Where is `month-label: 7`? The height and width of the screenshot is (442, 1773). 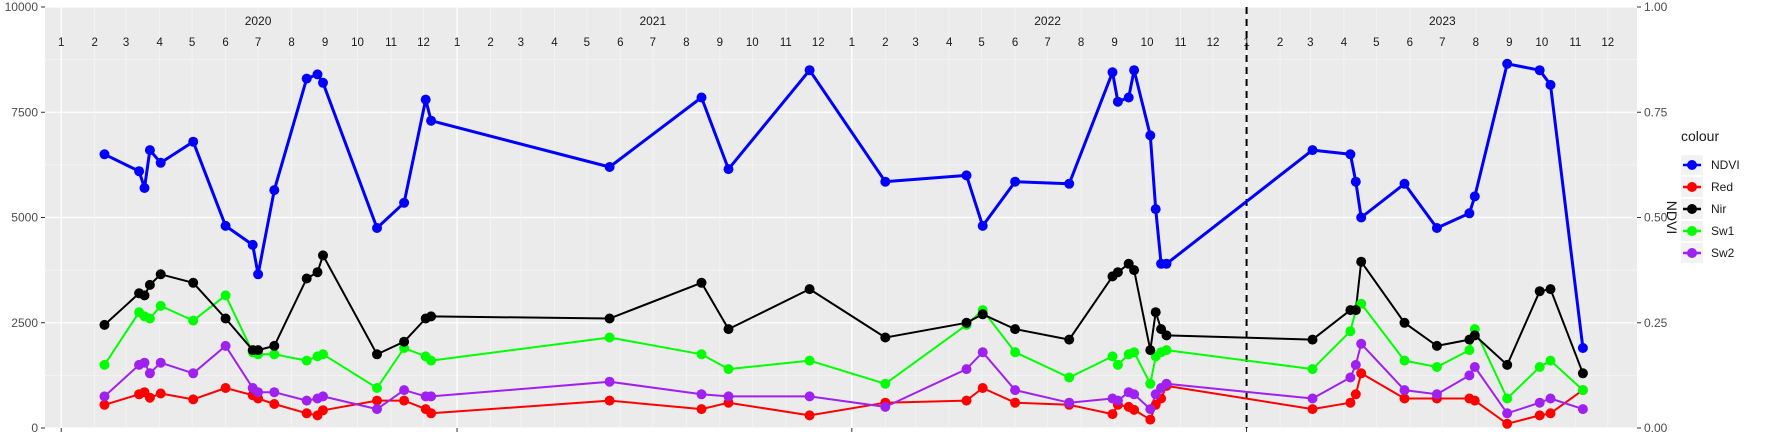
month-label: 7 is located at coordinates (258, 43).